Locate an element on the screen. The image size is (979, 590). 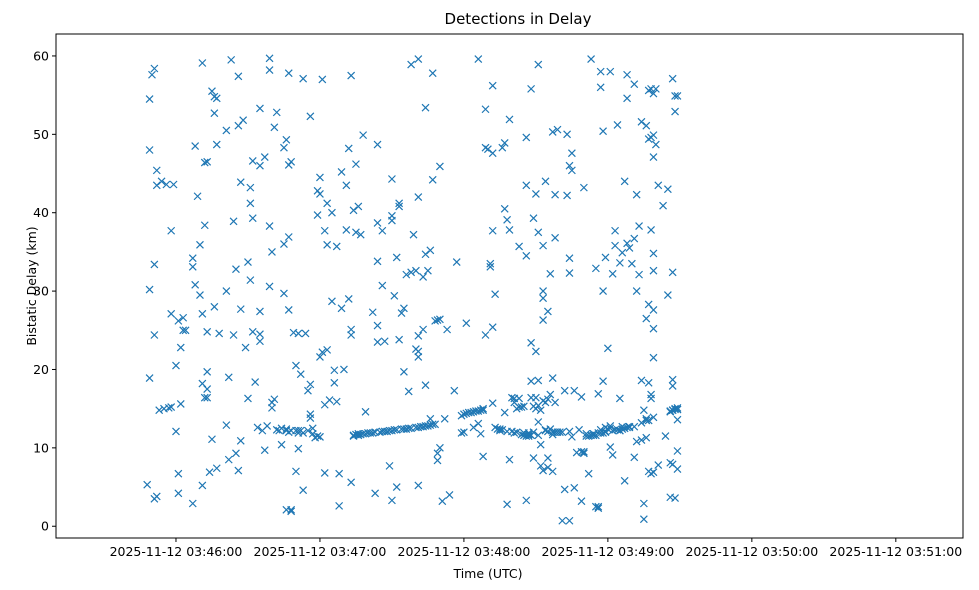
y-tick-label: 0 is located at coordinates (45, 526).